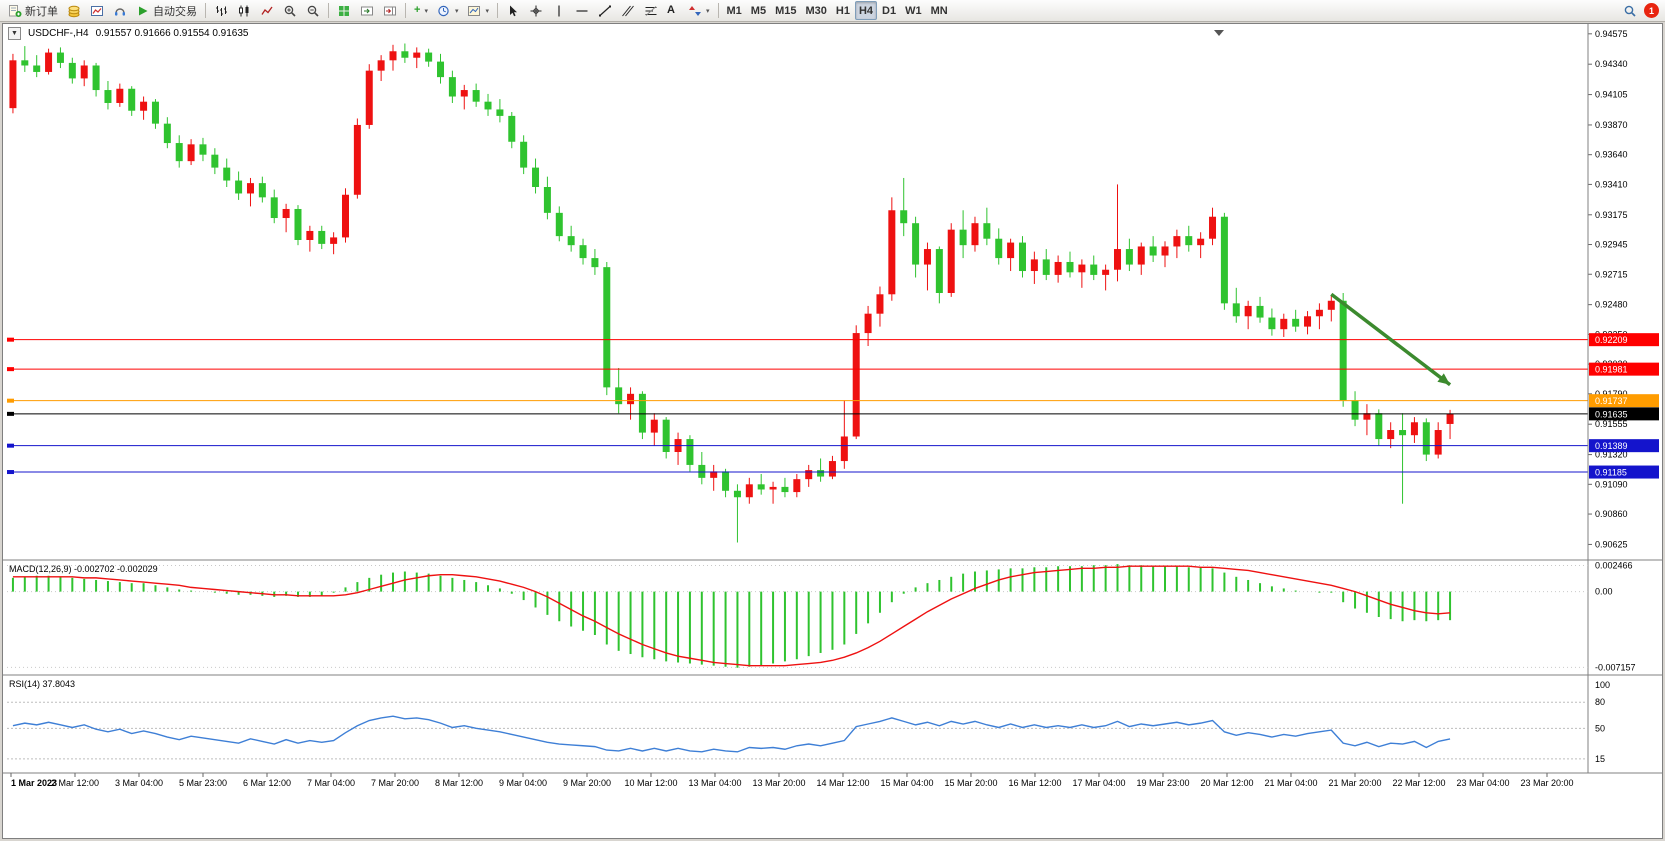 The width and height of the screenshot is (1665, 841). I want to click on notification-badge: 1, so click(1651, 10).